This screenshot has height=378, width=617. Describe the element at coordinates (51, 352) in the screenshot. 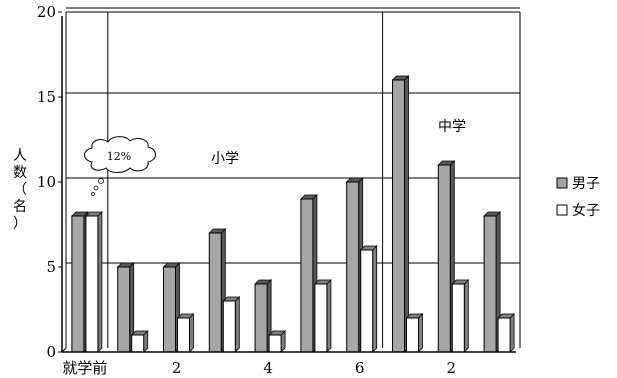

I see `y-tick-label: 0` at that location.